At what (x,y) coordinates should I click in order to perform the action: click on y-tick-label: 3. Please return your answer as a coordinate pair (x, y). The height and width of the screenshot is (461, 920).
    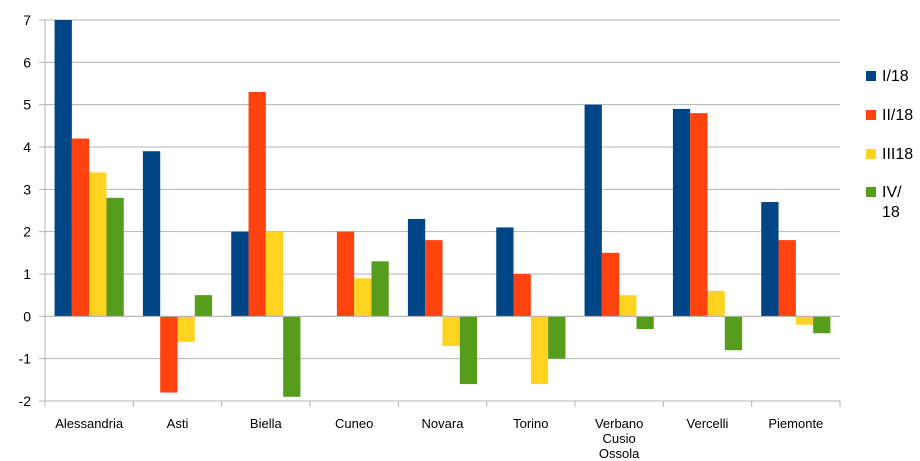
    Looking at the image, I should click on (27, 189).